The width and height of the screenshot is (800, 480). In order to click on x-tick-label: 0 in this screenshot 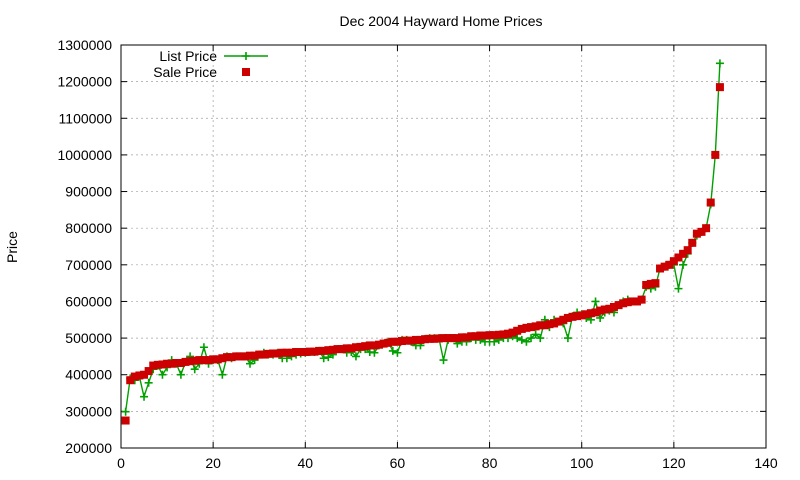, I will do `click(121, 463)`.